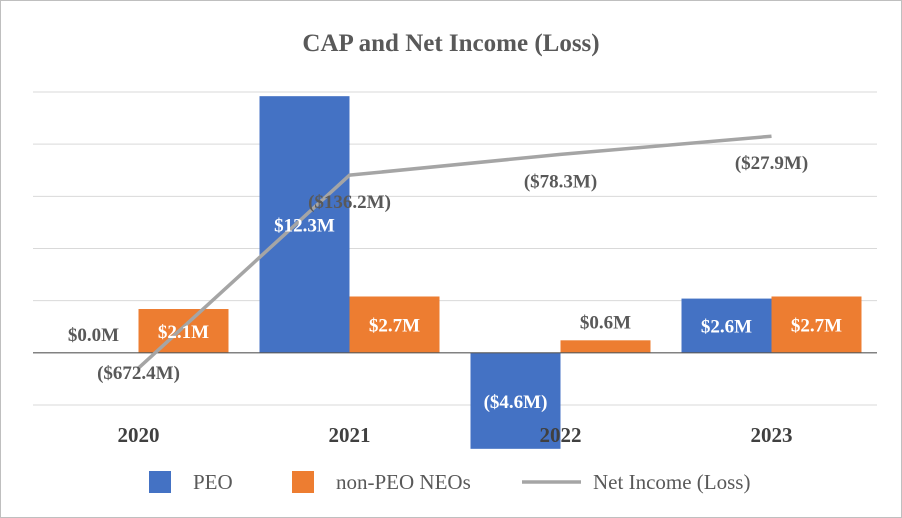 The image size is (902, 518). I want to click on data-label-net-income-loss-2022: ($78.3M), so click(560, 181).